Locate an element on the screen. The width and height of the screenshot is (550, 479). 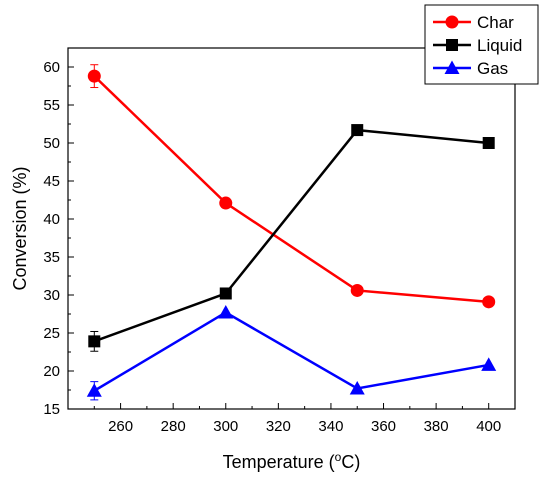
y-tick-label: 35 is located at coordinates (51, 257).